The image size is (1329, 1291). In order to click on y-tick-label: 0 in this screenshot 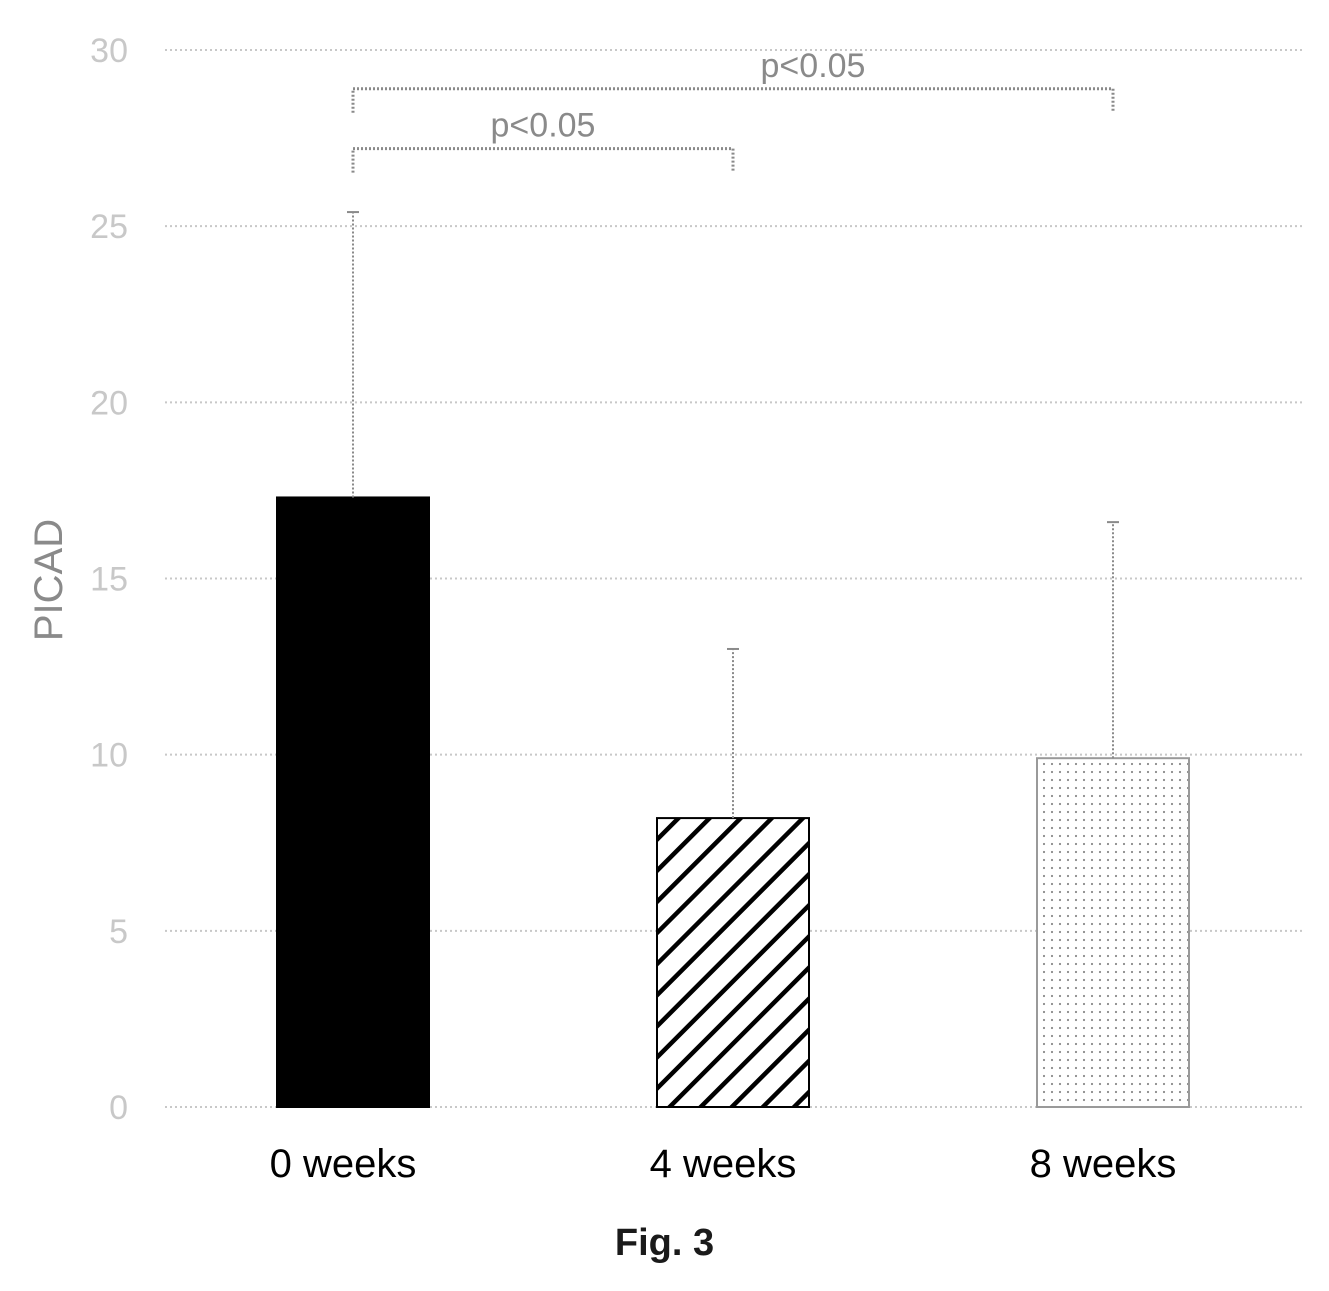, I will do `click(118, 1108)`.